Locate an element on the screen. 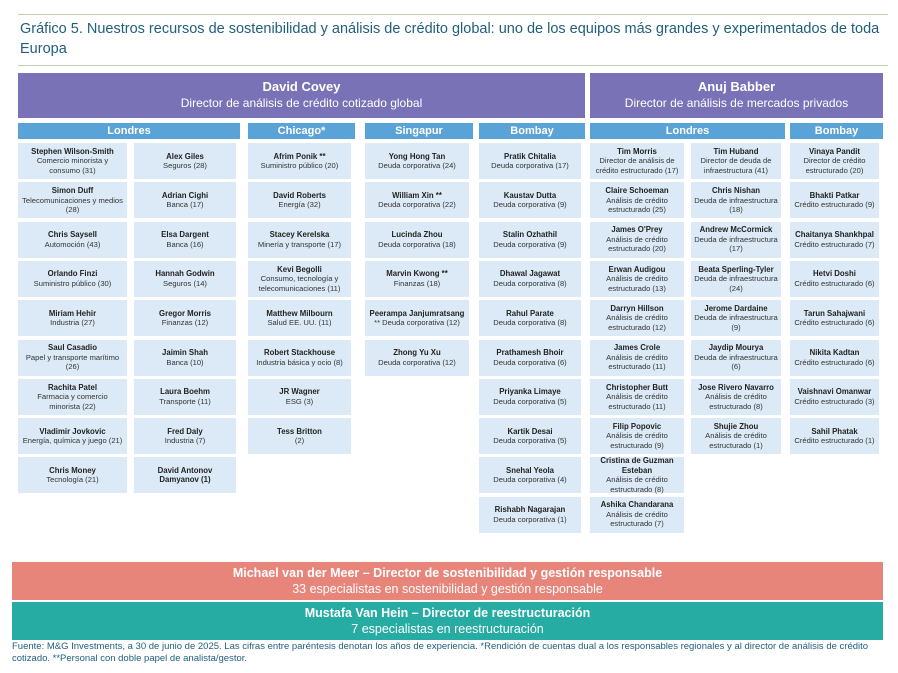 Image resolution: width=898 pixels, height=673 pixels. person-card: Priyanka Limaye Deuda corporativa (5) is located at coordinates (530, 396).